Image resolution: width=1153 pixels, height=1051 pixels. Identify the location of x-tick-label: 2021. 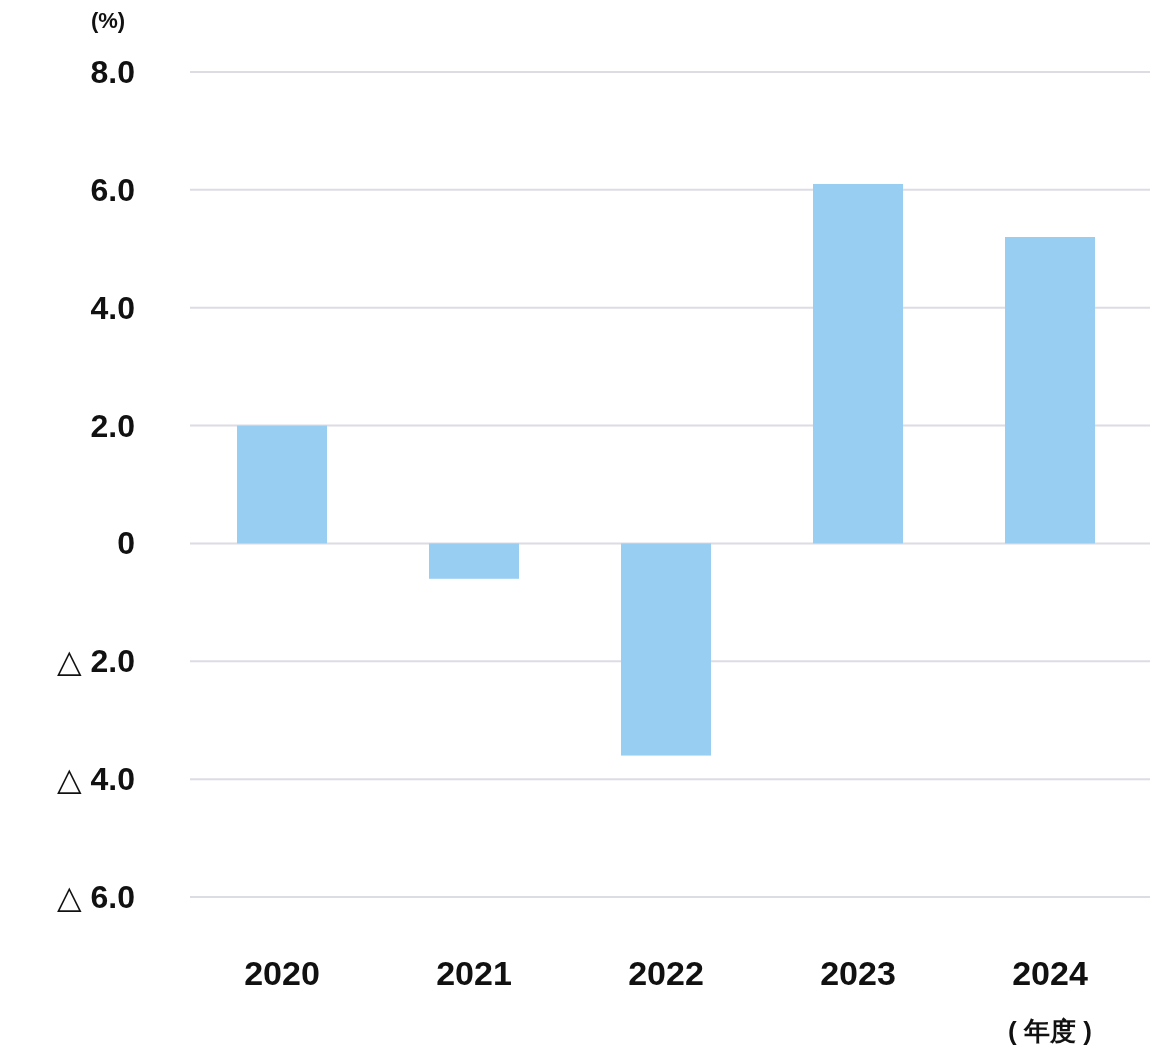
(474, 973).